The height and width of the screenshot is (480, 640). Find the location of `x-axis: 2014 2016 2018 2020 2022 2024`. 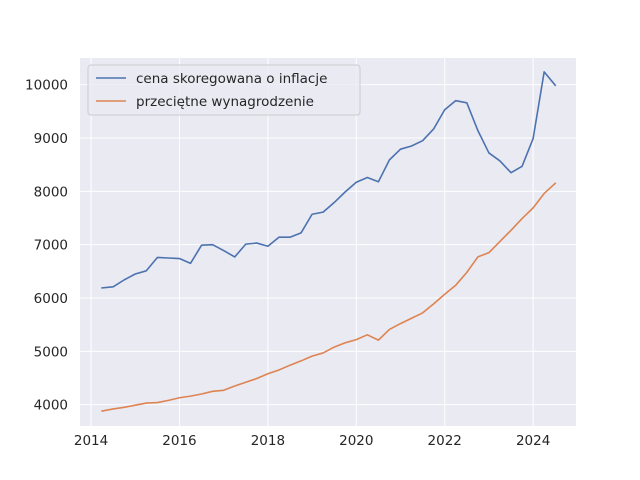

x-axis: 2014 2016 2018 2020 2022 2024 is located at coordinates (312, 441).